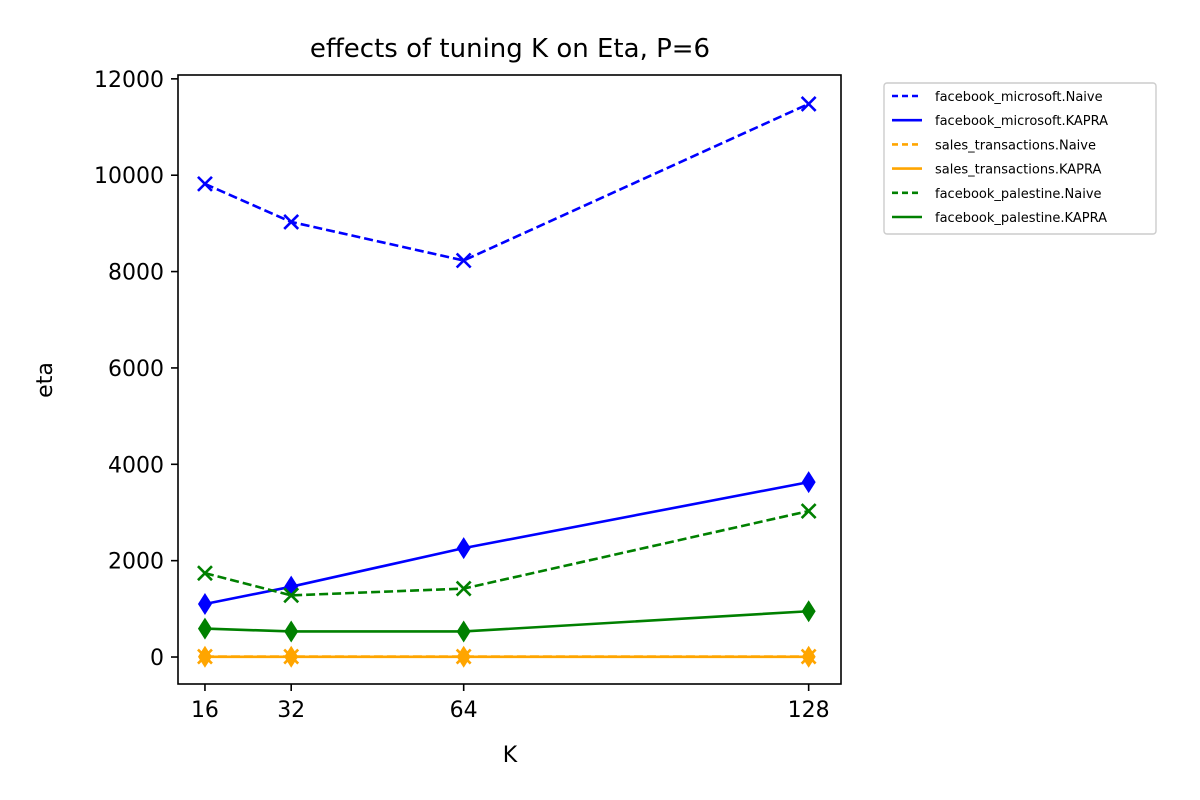  Describe the element at coordinates (1021, 218) in the screenshot. I see `legend-label: facebook_palestine.KAPRA` at that location.